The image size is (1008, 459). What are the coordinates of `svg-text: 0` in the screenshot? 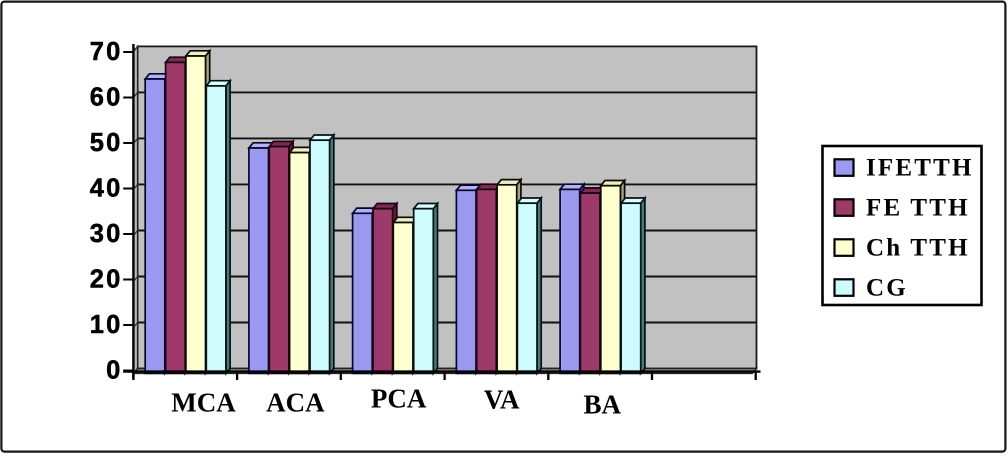 It's located at (114, 371).